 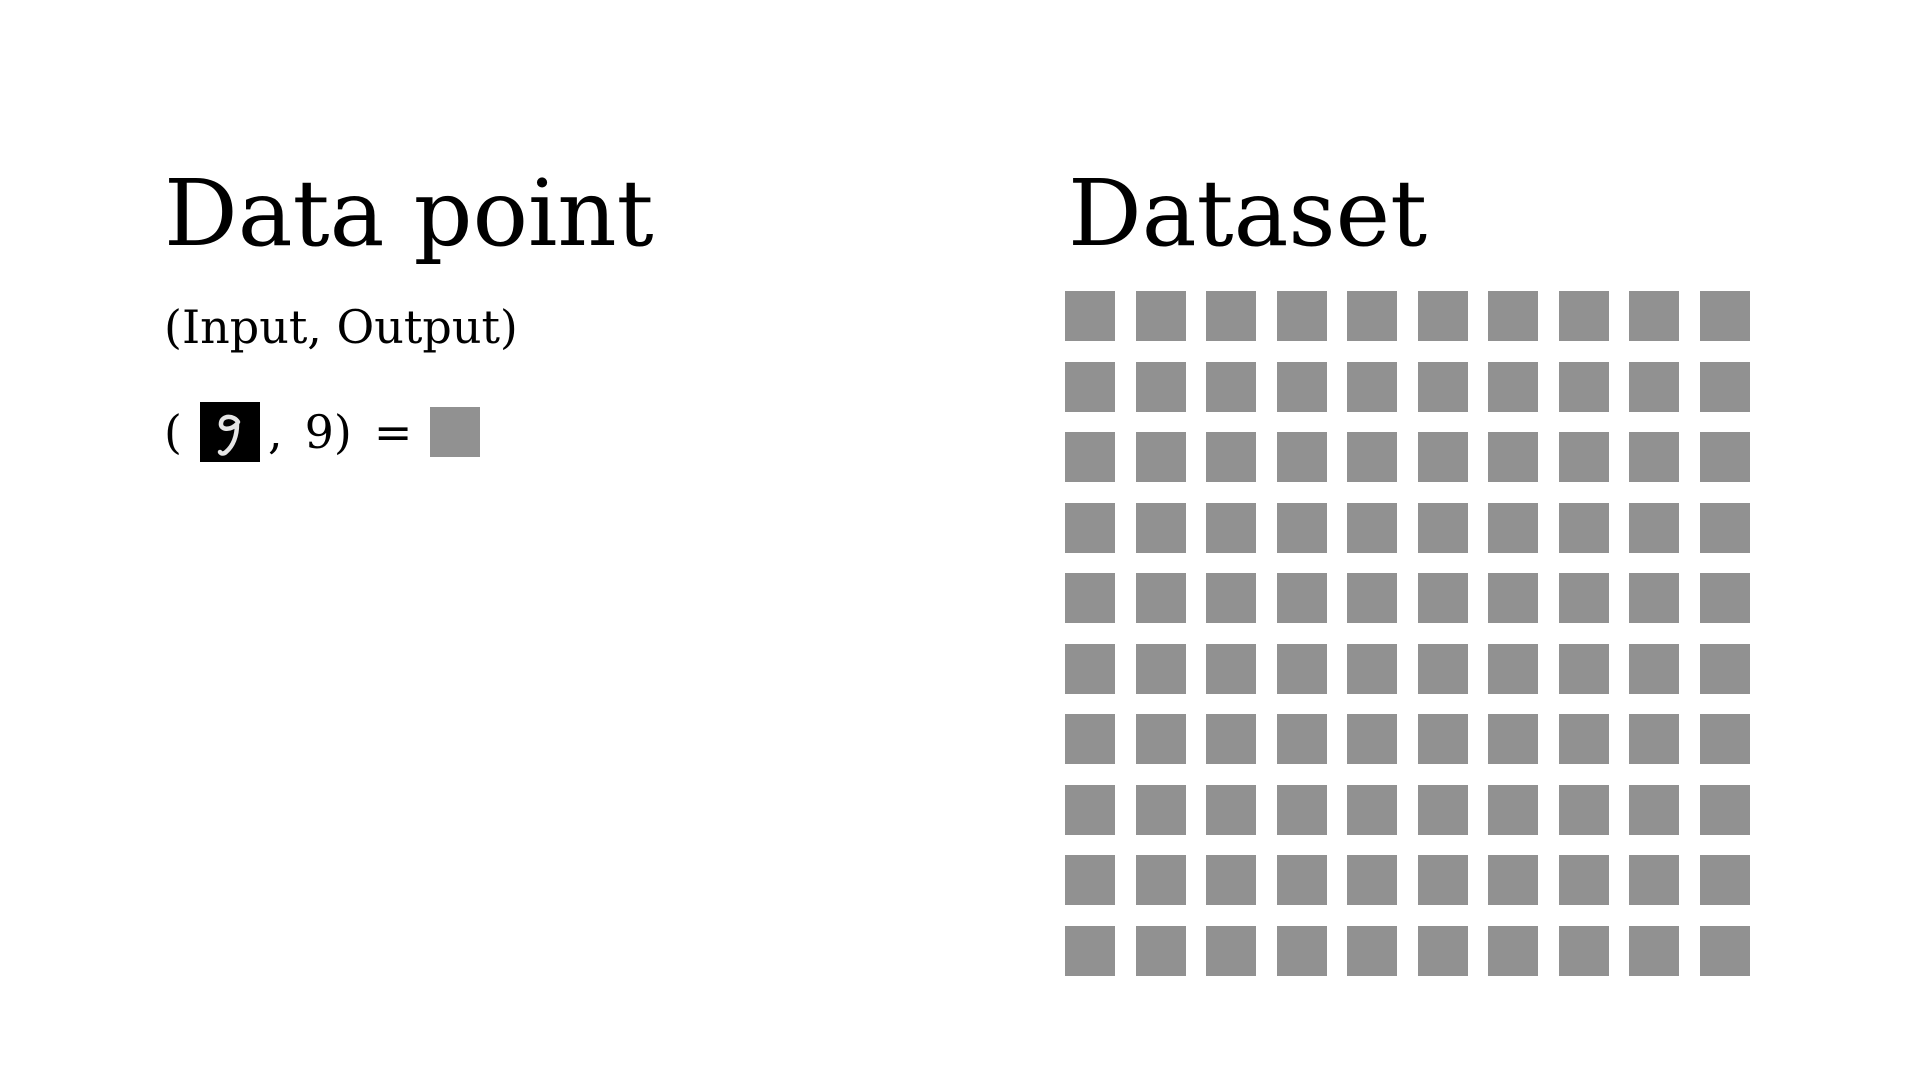 I want to click on comma: ,, so click(x=275, y=432).